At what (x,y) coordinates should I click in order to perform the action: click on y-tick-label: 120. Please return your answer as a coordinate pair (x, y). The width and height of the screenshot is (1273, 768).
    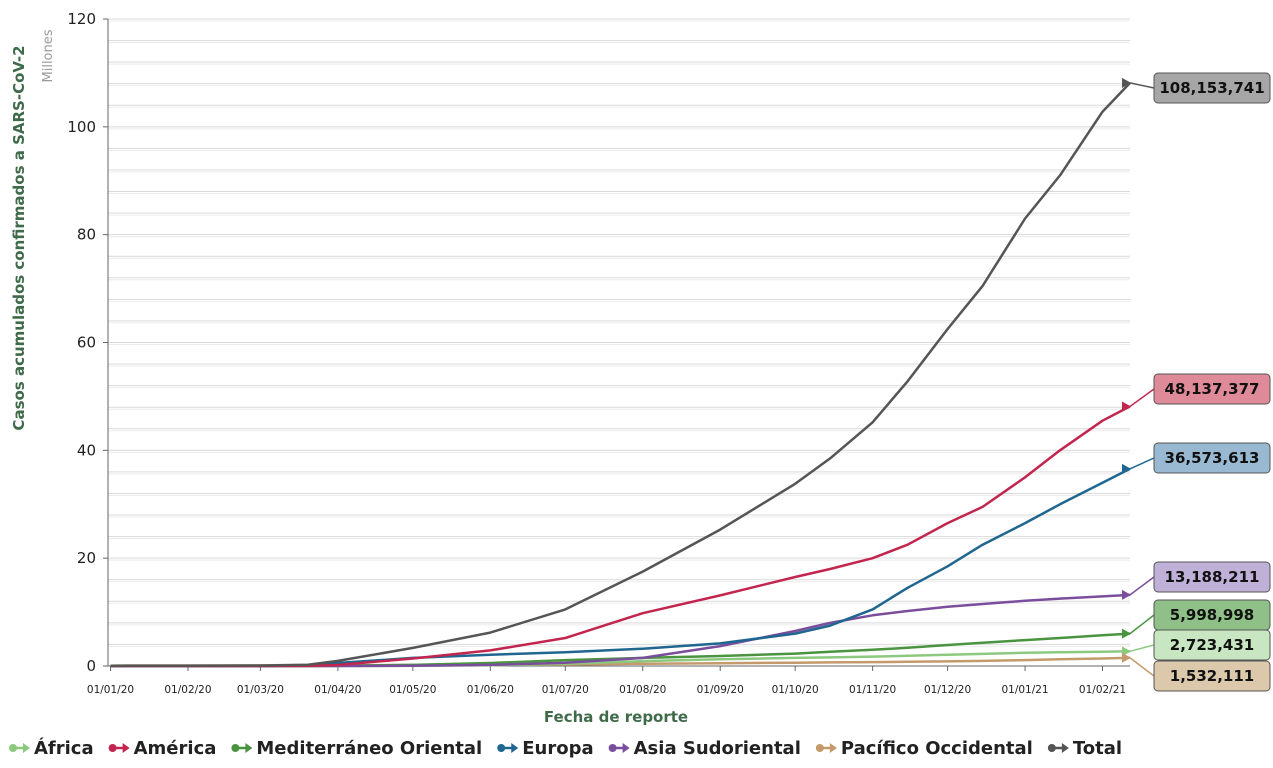
    Looking at the image, I should click on (81, 19).